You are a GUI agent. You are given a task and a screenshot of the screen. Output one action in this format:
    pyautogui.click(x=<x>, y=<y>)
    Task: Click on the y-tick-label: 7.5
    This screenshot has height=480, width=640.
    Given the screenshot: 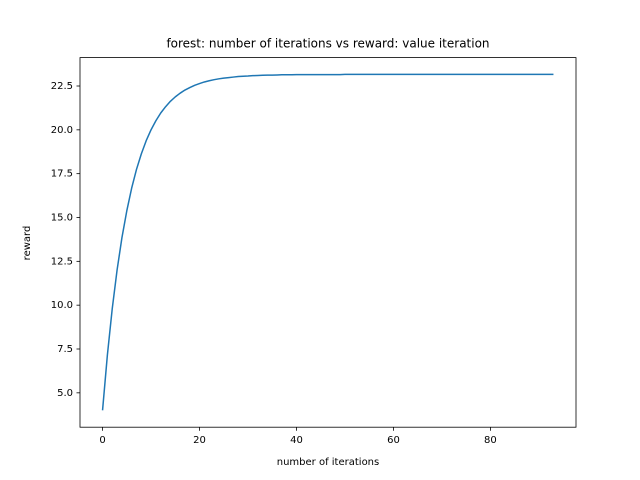 What is the action you would take?
    pyautogui.click(x=65, y=349)
    